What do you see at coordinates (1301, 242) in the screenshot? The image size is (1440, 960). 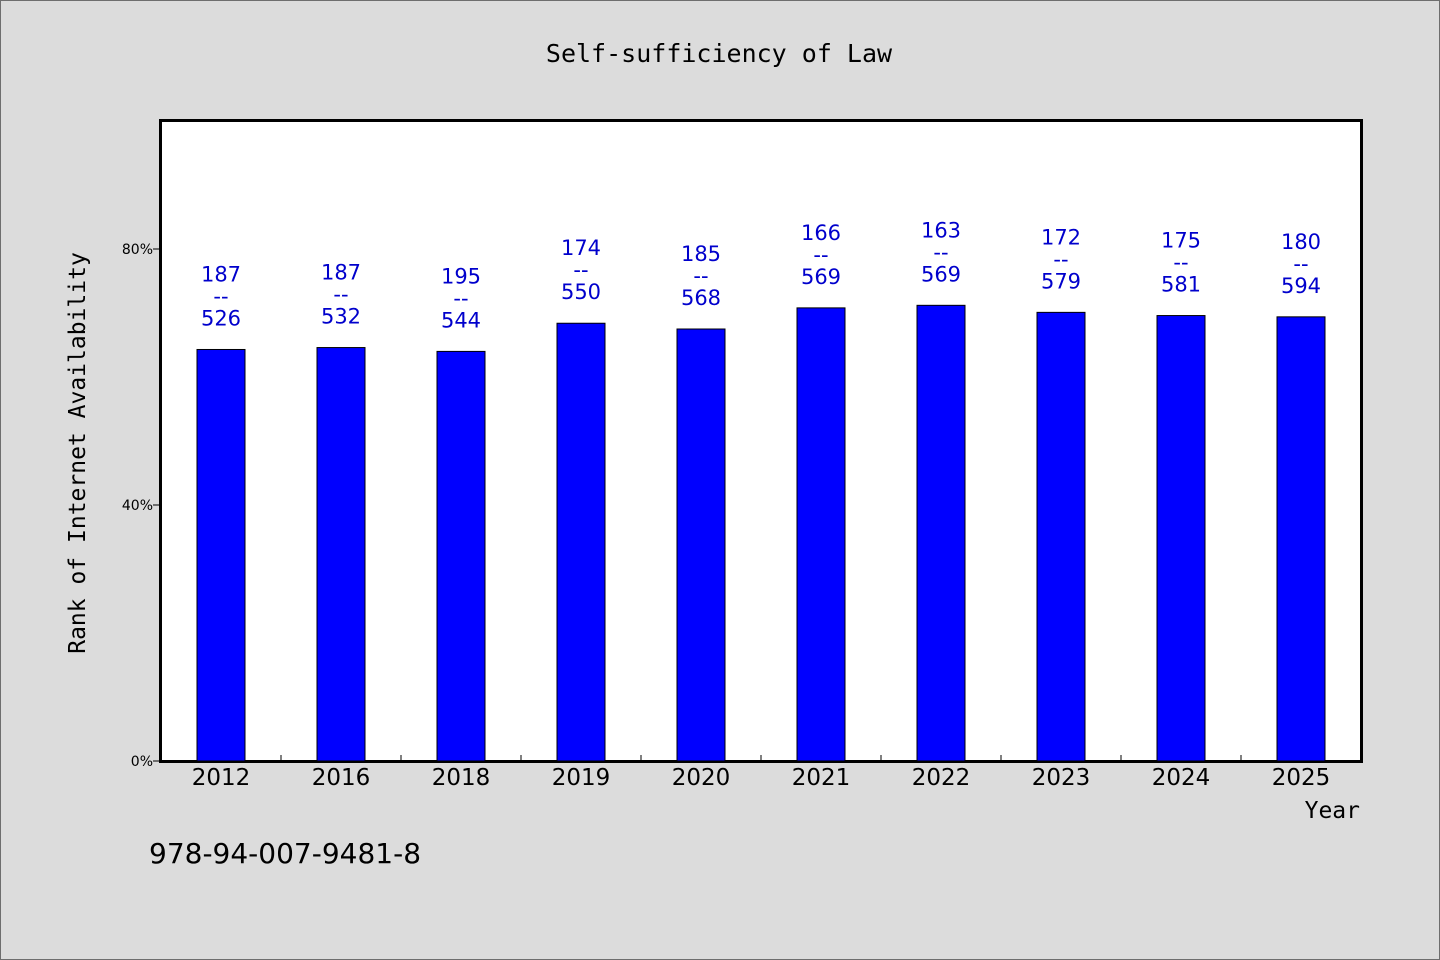 I see `bar-label-rank: 180` at bounding box center [1301, 242].